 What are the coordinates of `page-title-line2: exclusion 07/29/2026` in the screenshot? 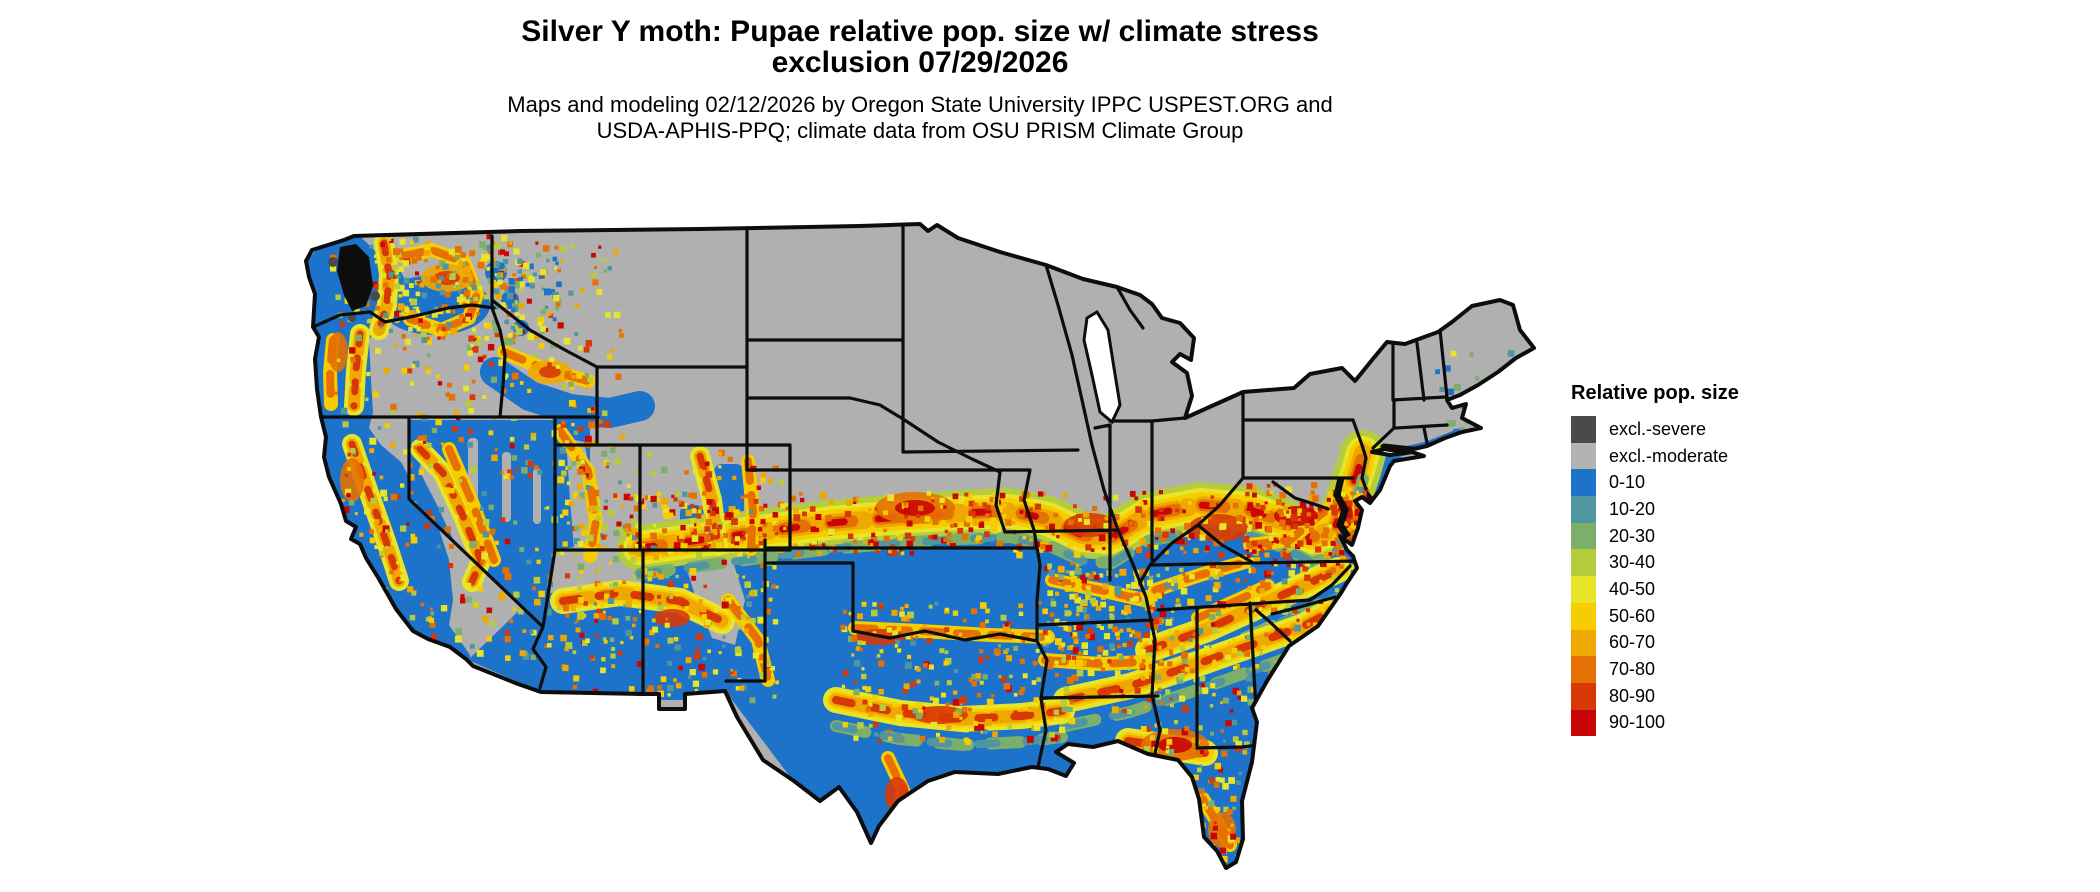 It's located at (920, 62).